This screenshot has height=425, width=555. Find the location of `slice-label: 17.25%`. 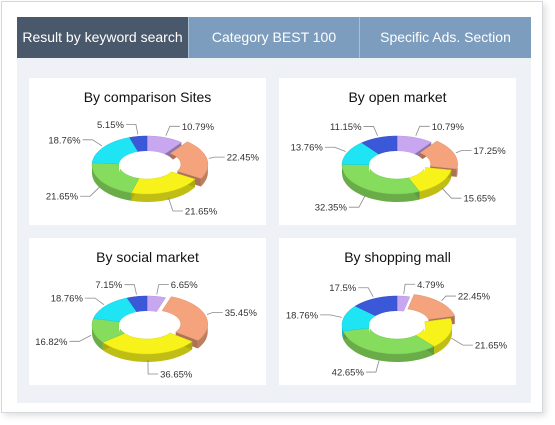

slice-label: 17.25% is located at coordinates (490, 151).